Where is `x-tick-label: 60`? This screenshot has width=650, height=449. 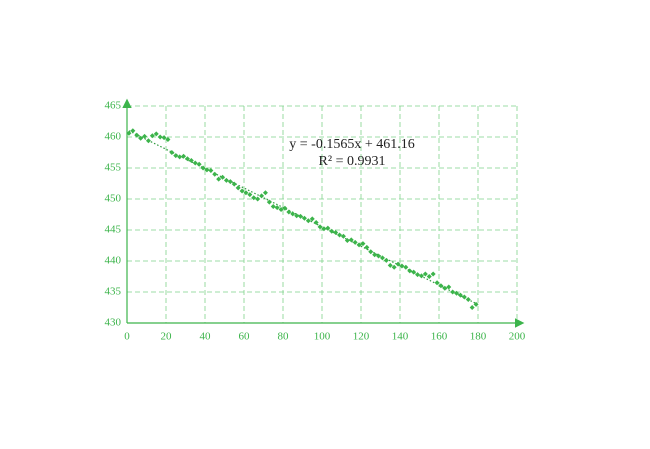
x-tick-label: 60 is located at coordinates (245, 337).